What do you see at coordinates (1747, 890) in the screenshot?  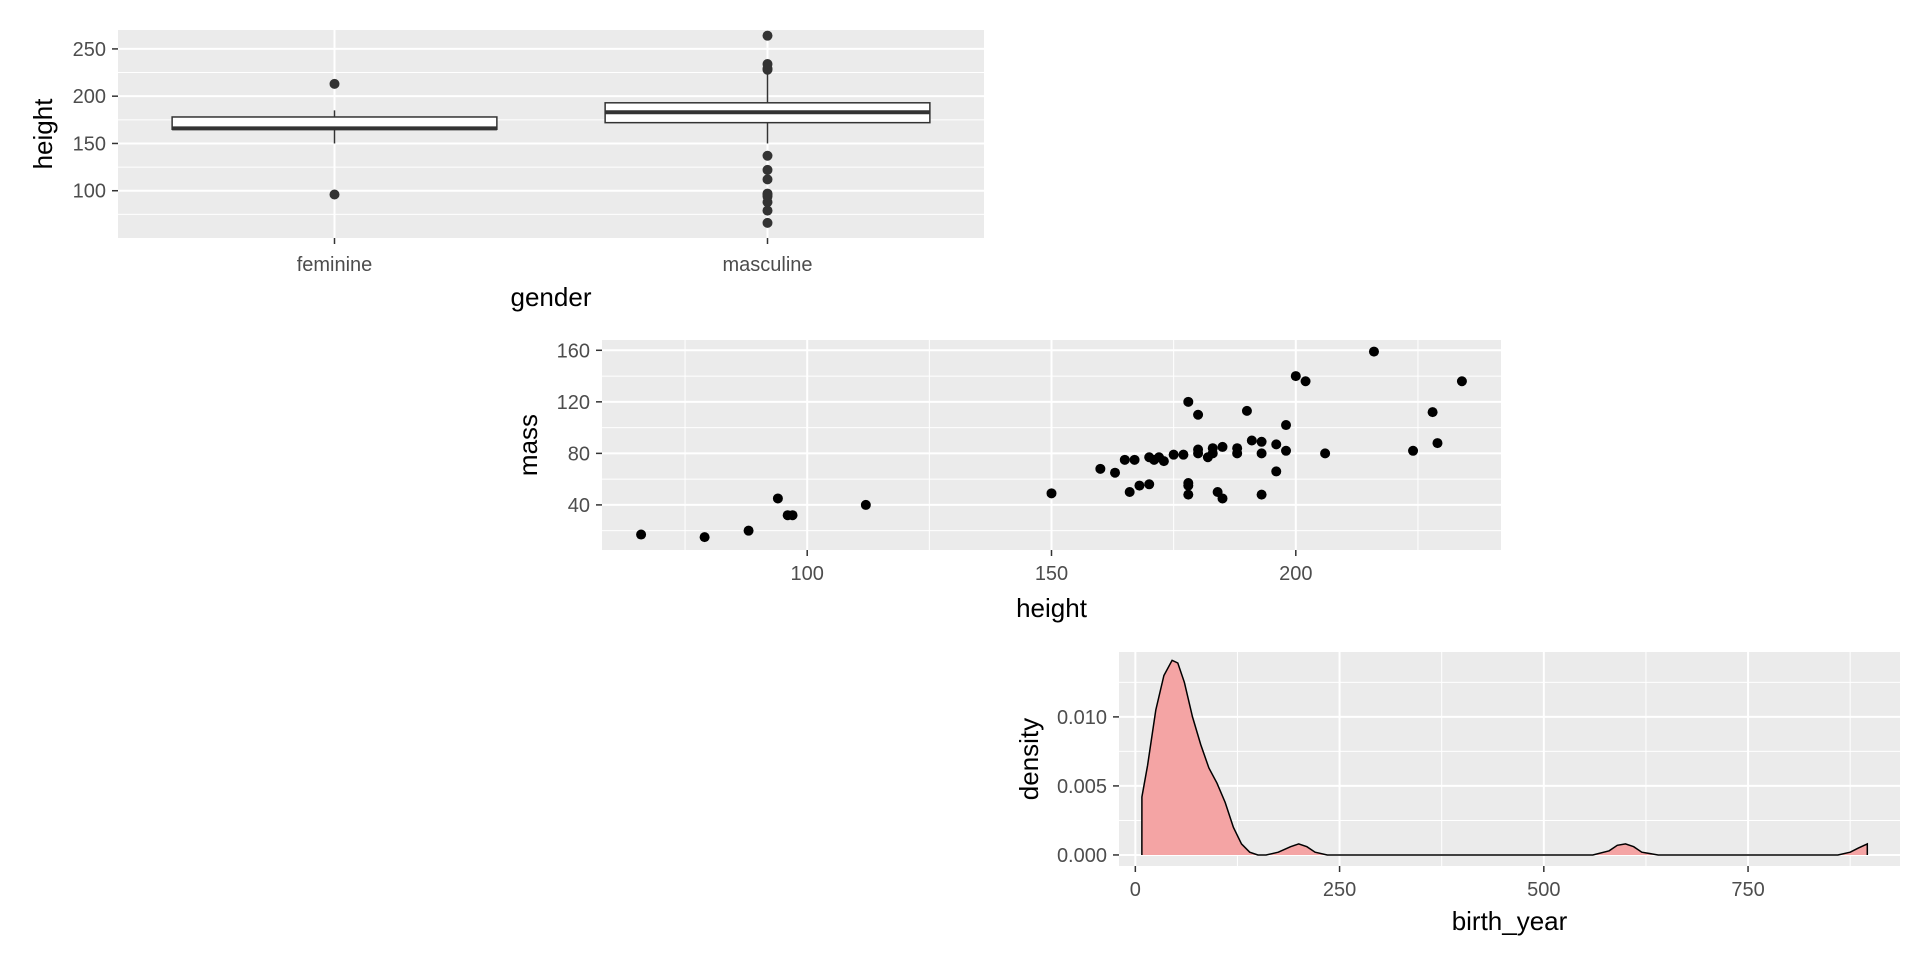 I see `x-tick-label: 750` at bounding box center [1747, 890].